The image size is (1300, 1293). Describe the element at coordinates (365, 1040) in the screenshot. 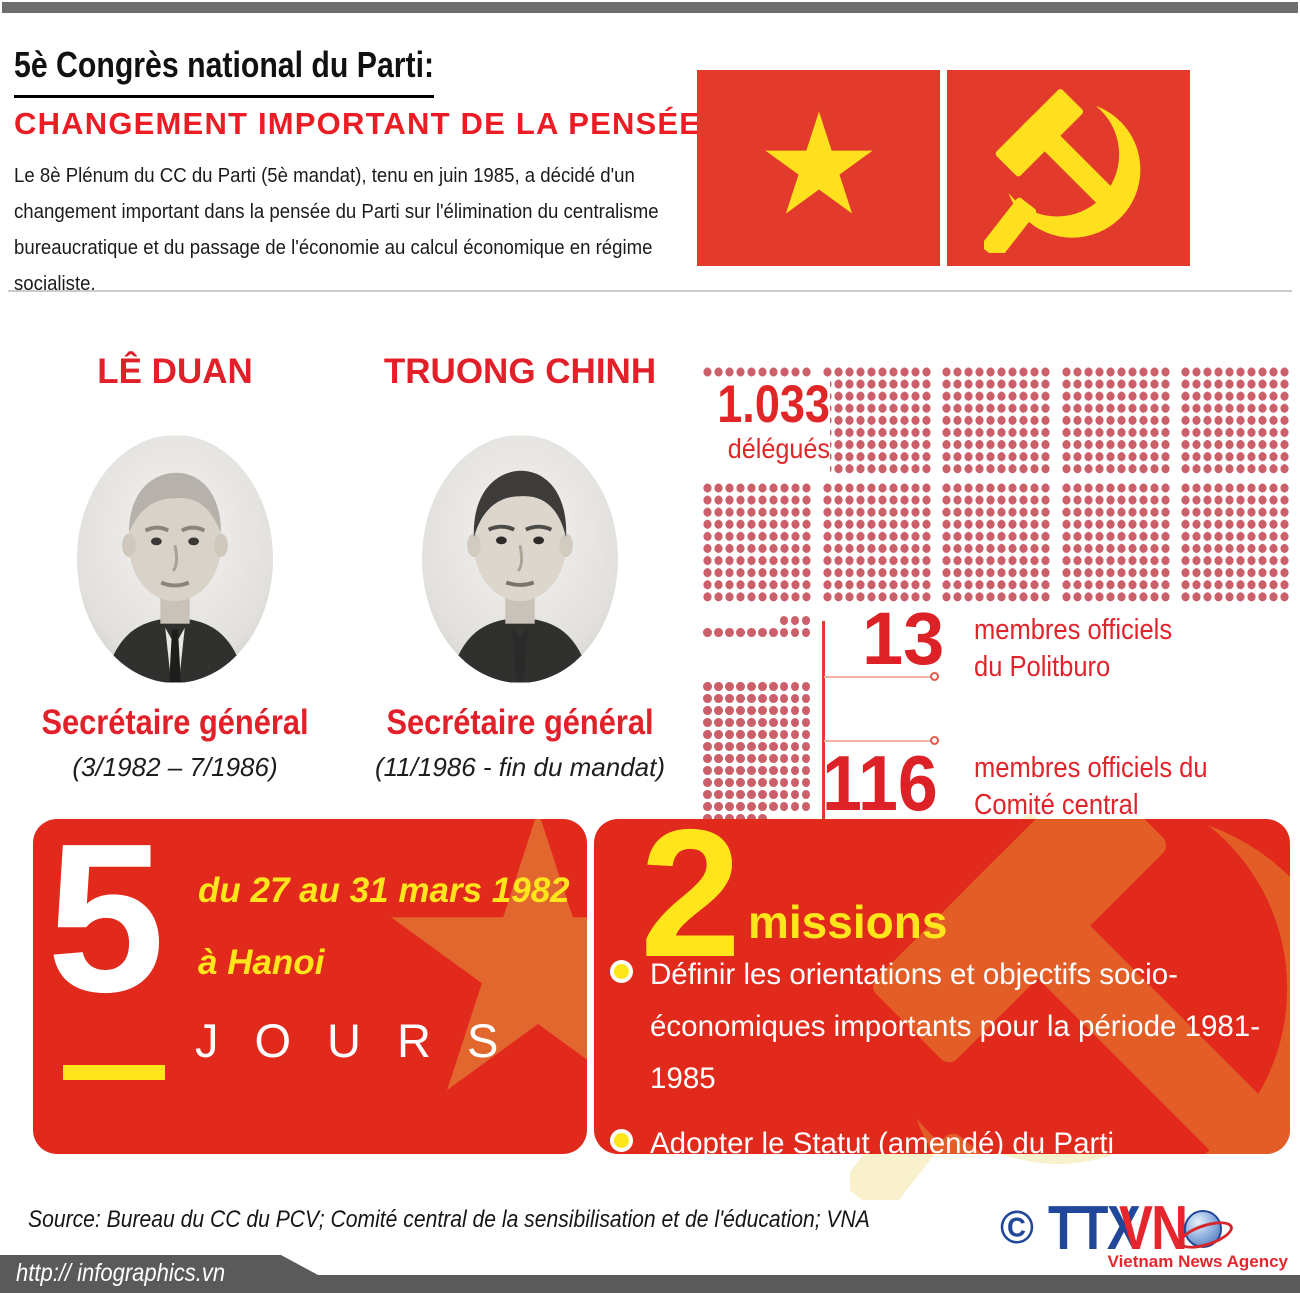

I see `duration-unit: JOURS` at that location.